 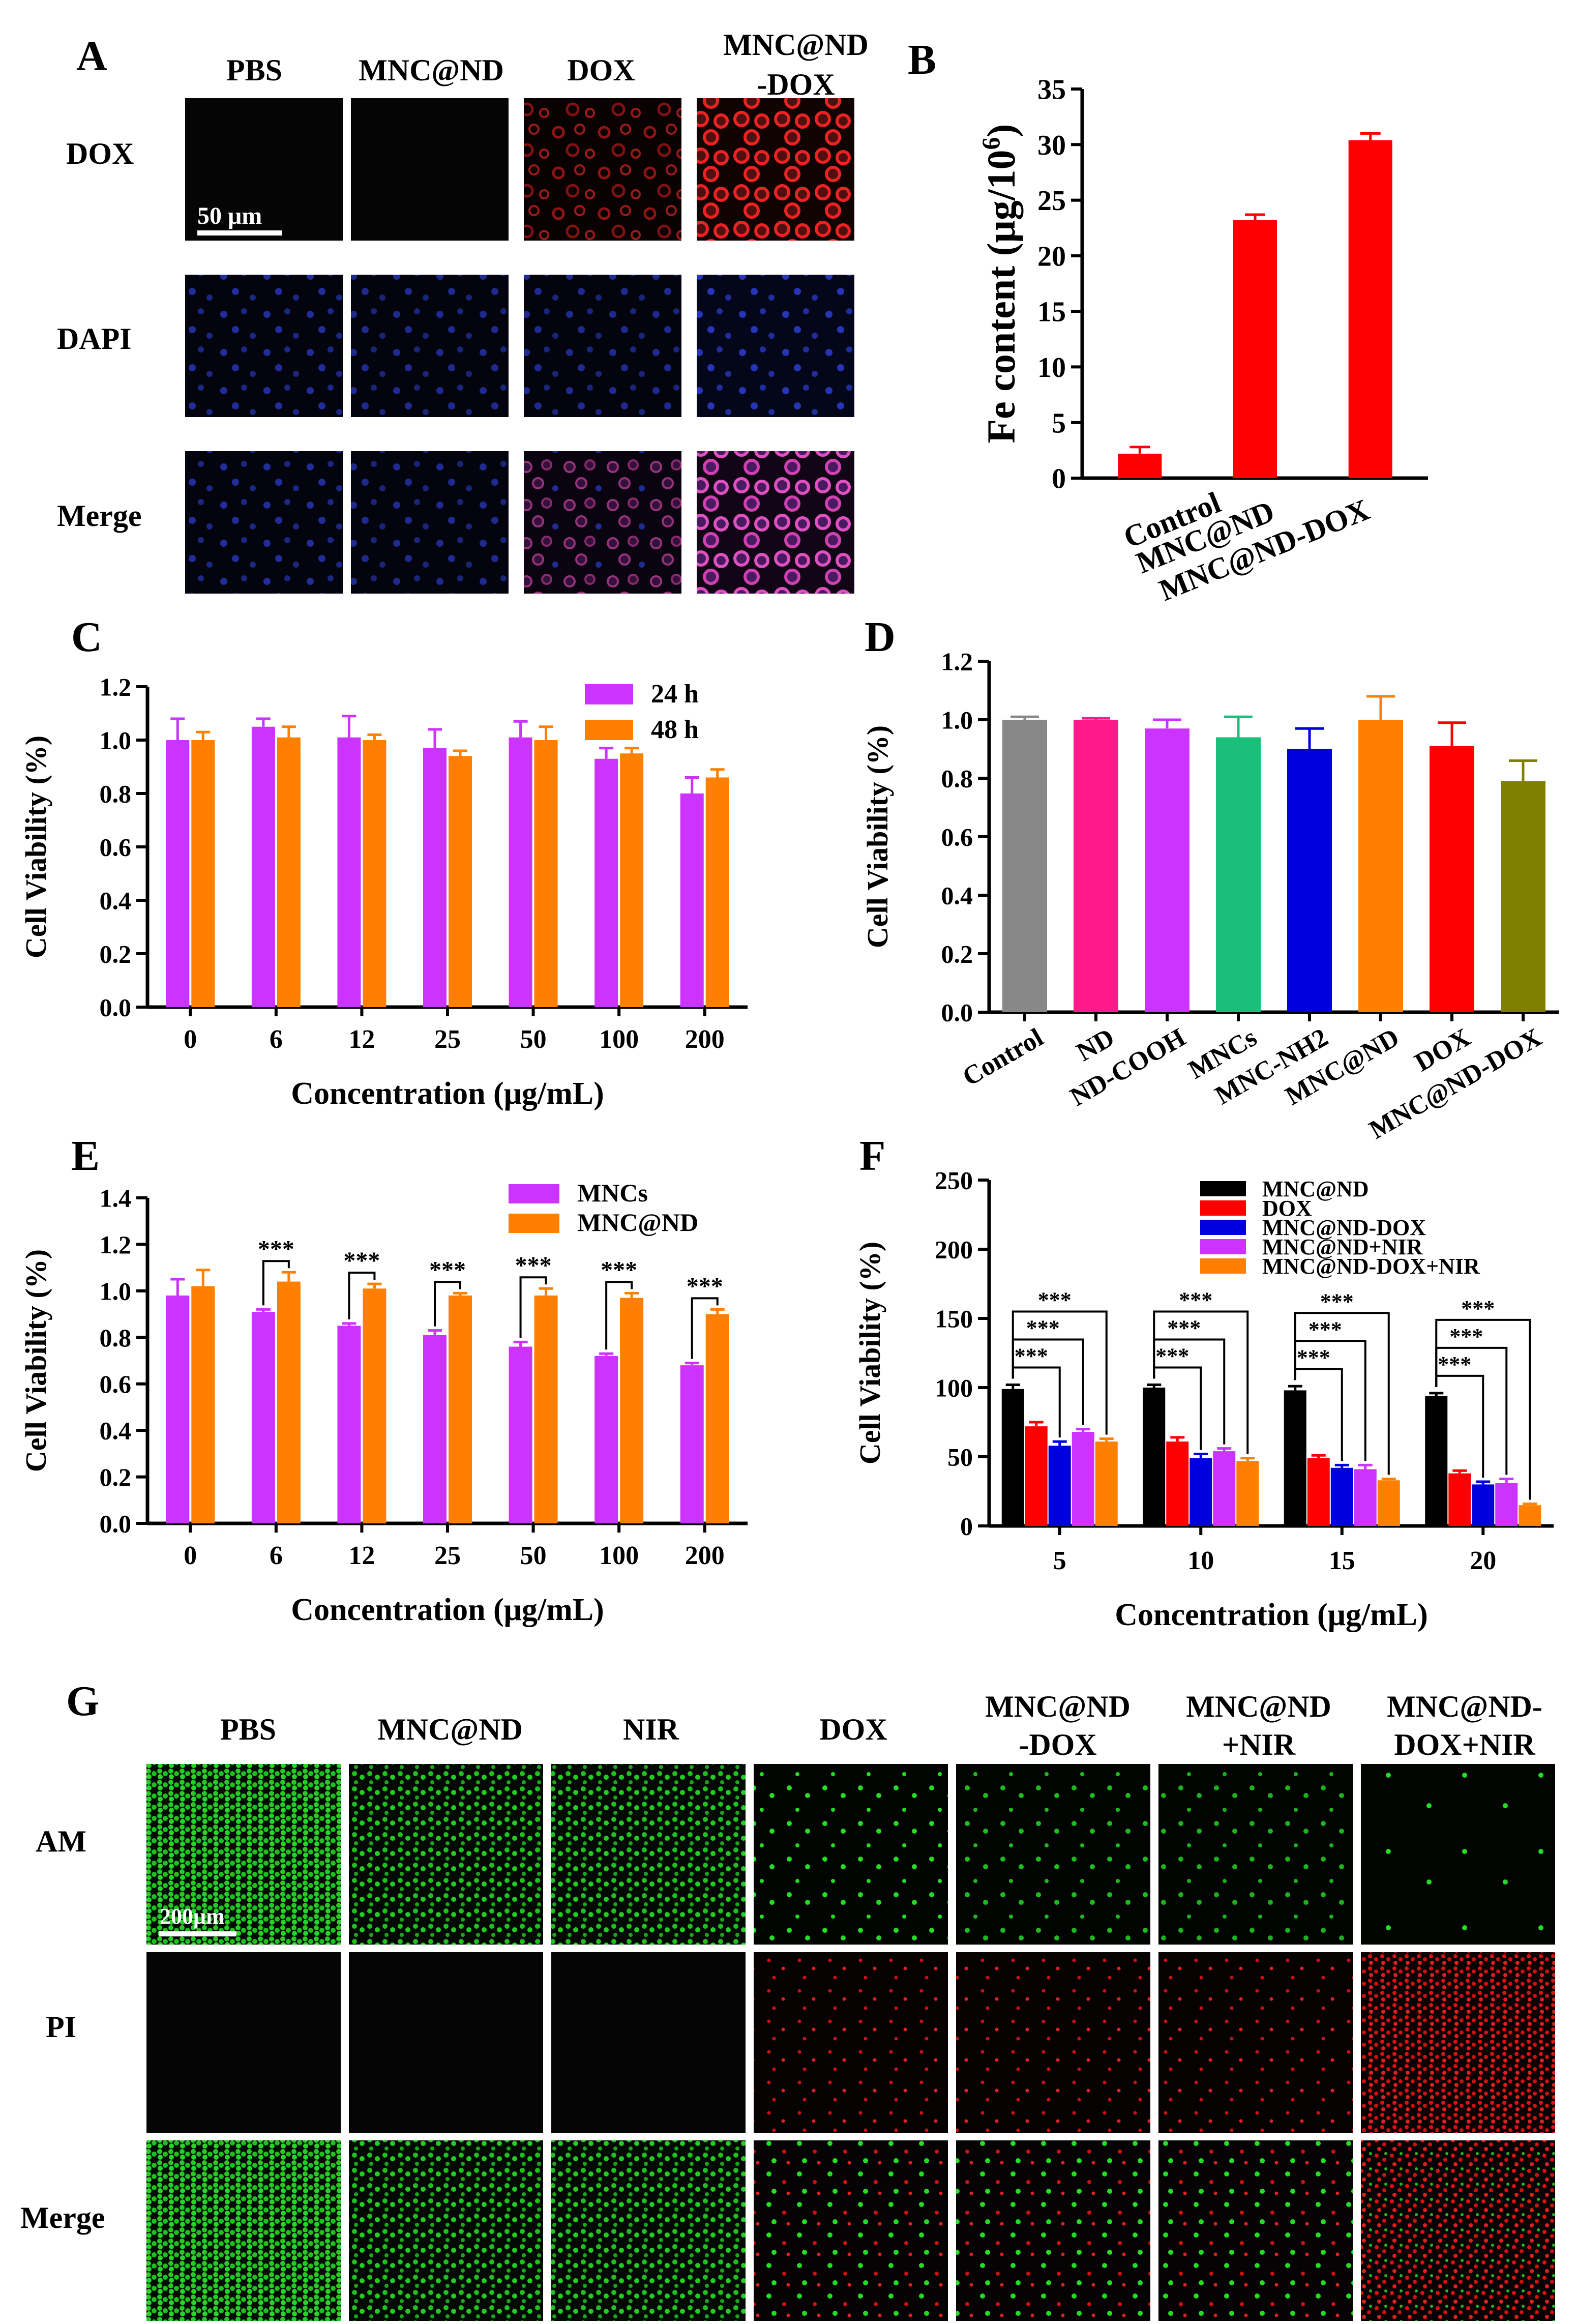 I want to click on x-tick-label: 100, so click(x=619, y=1556).